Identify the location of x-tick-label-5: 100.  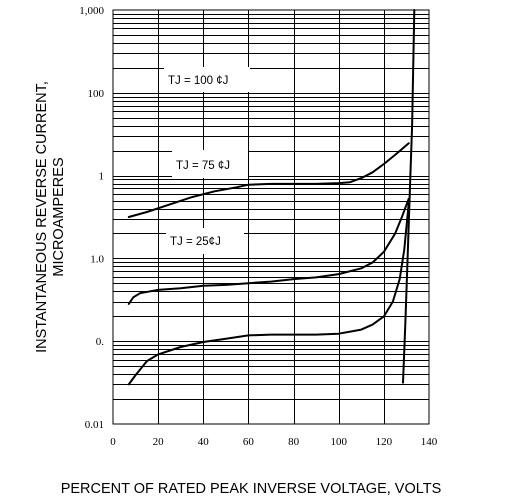
(338, 442).